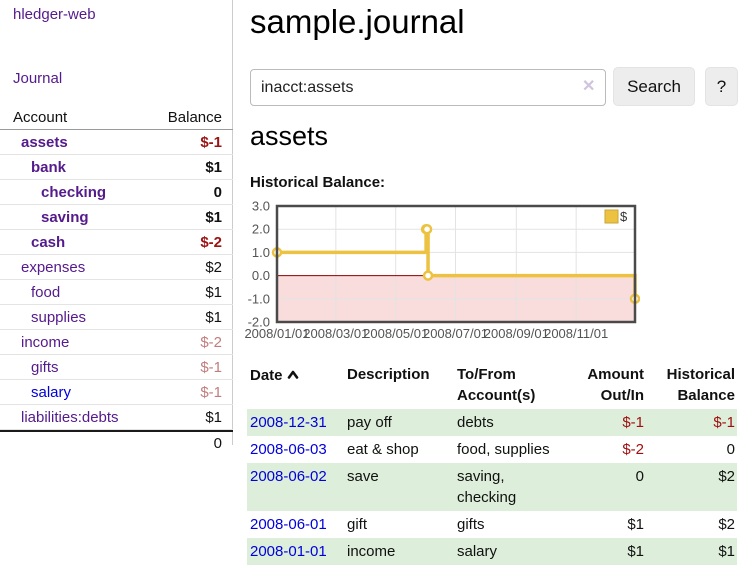  What do you see at coordinates (402, 422) in the screenshot?
I see `transaction-description: pay off` at bounding box center [402, 422].